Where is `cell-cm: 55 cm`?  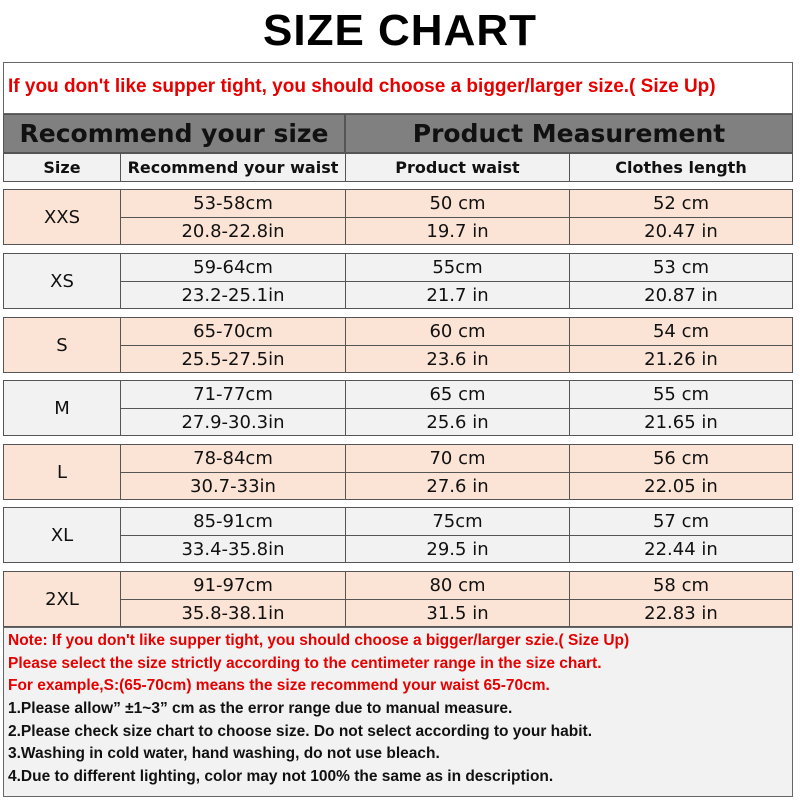
cell-cm: 55 cm is located at coordinates (681, 394).